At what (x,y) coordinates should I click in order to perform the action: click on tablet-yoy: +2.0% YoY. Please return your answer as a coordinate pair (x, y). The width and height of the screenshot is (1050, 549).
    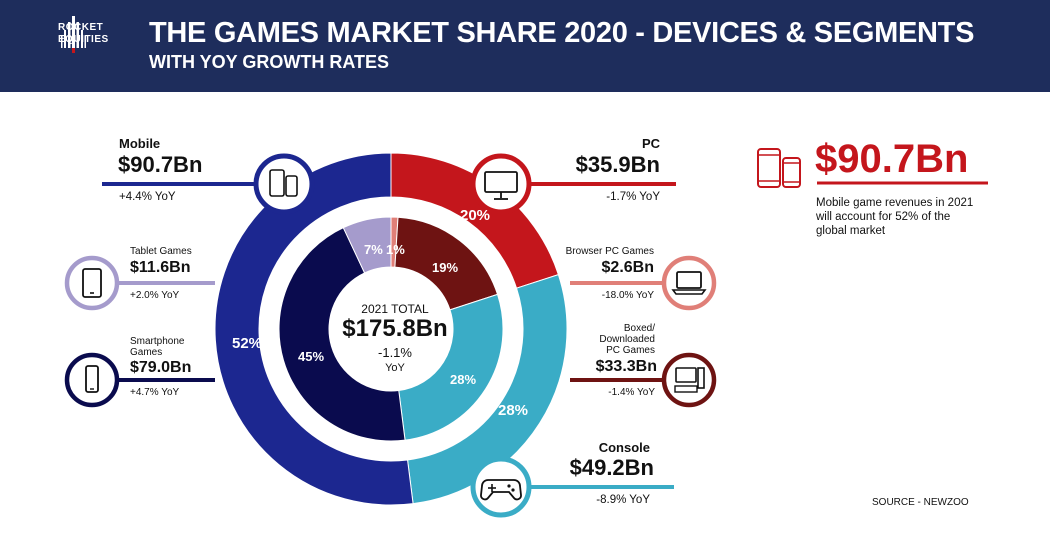
    Looking at the image, I should click on (155, 295).